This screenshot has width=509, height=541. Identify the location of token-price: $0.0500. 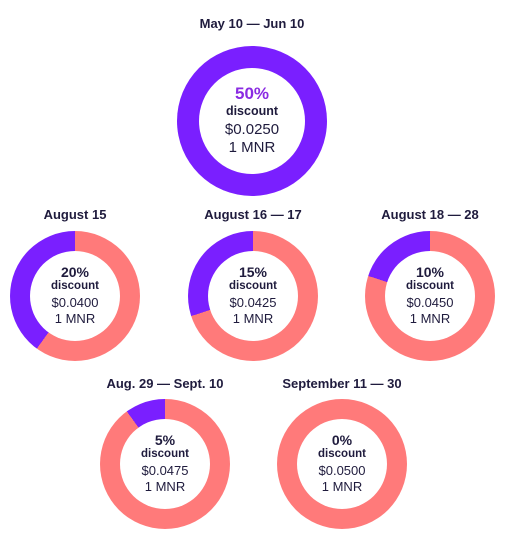
(342, 471).